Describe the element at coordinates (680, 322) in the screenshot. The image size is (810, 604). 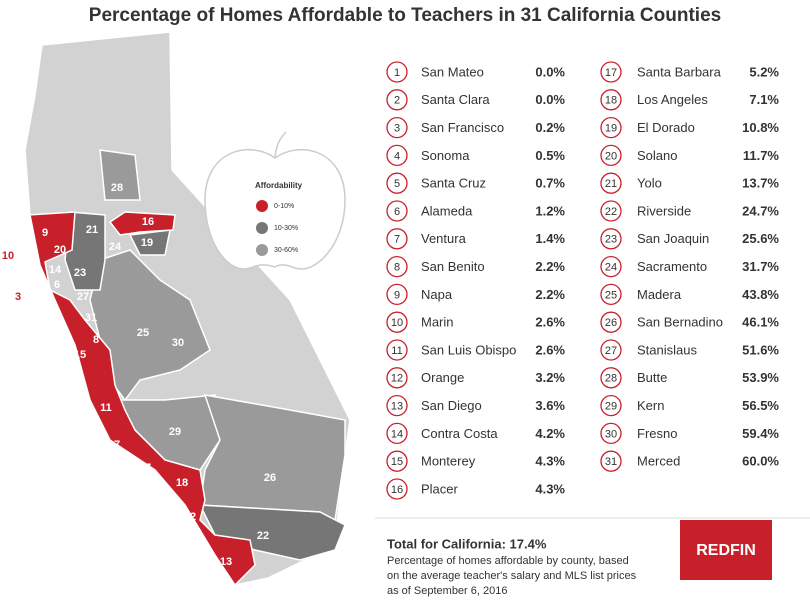
I see `county-name: San Bernadino` at that location.